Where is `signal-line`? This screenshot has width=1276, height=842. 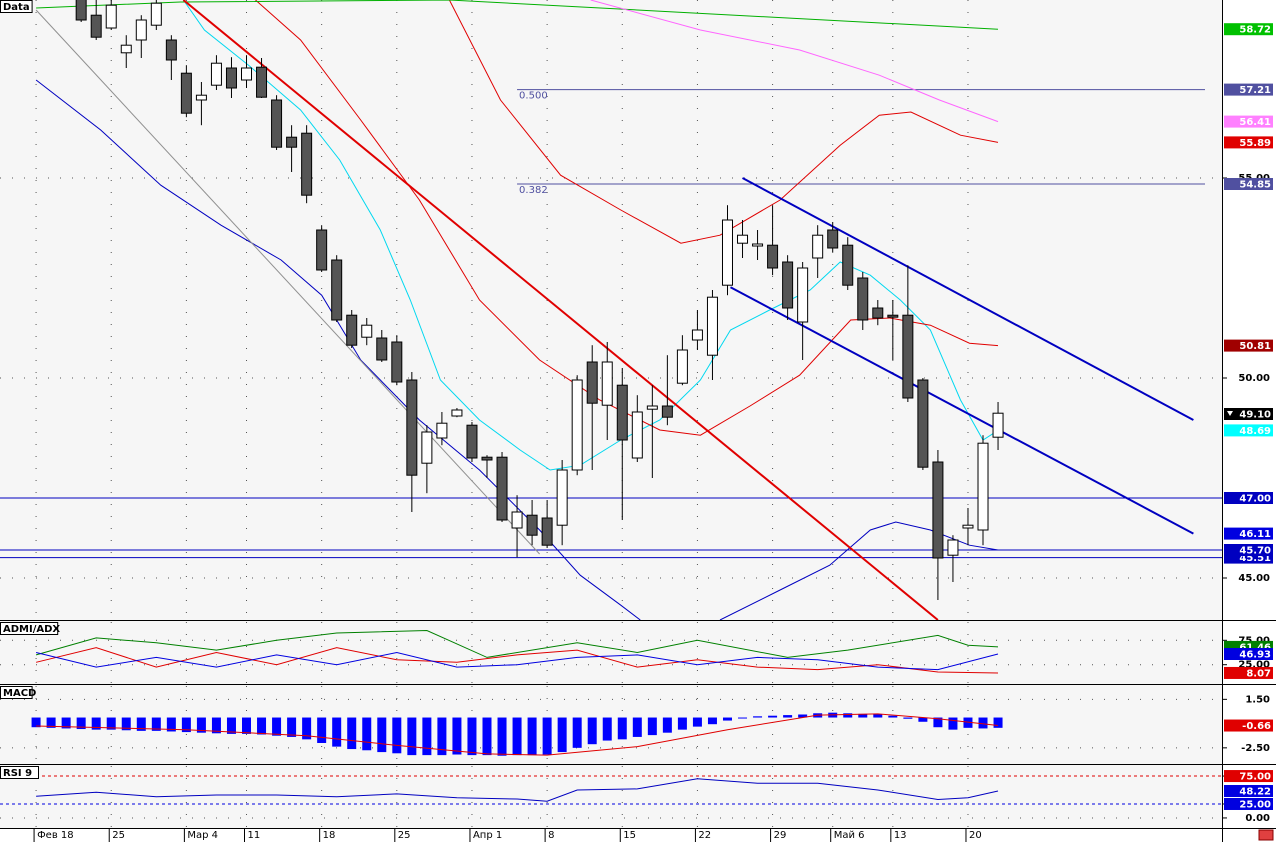
signal-line is located at coordinates (517, 734).